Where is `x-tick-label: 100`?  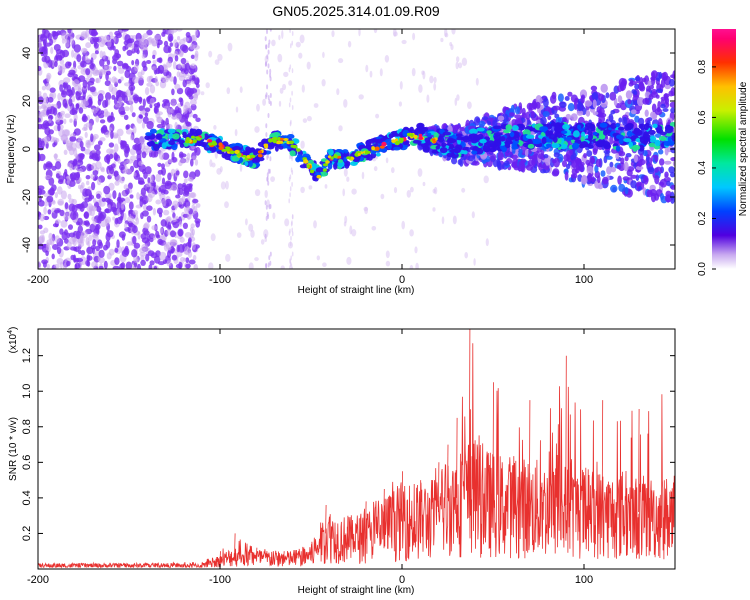
x-tick-label: 100 is located at coordinates (584, 280).